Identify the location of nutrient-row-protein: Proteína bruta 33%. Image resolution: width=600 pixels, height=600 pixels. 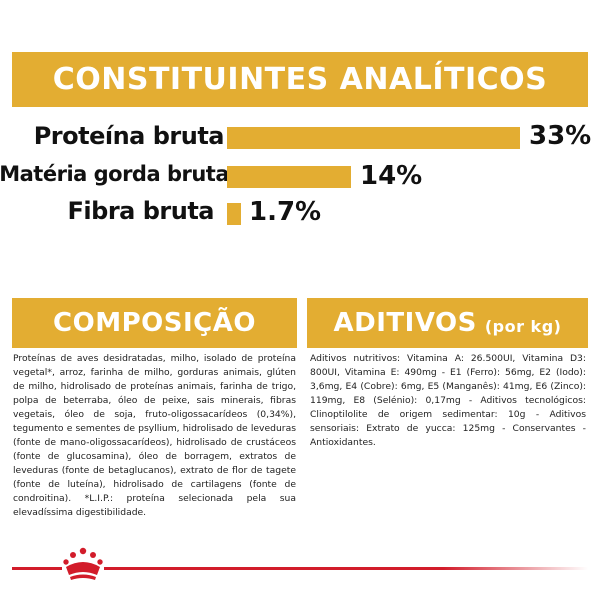
(300, 139).